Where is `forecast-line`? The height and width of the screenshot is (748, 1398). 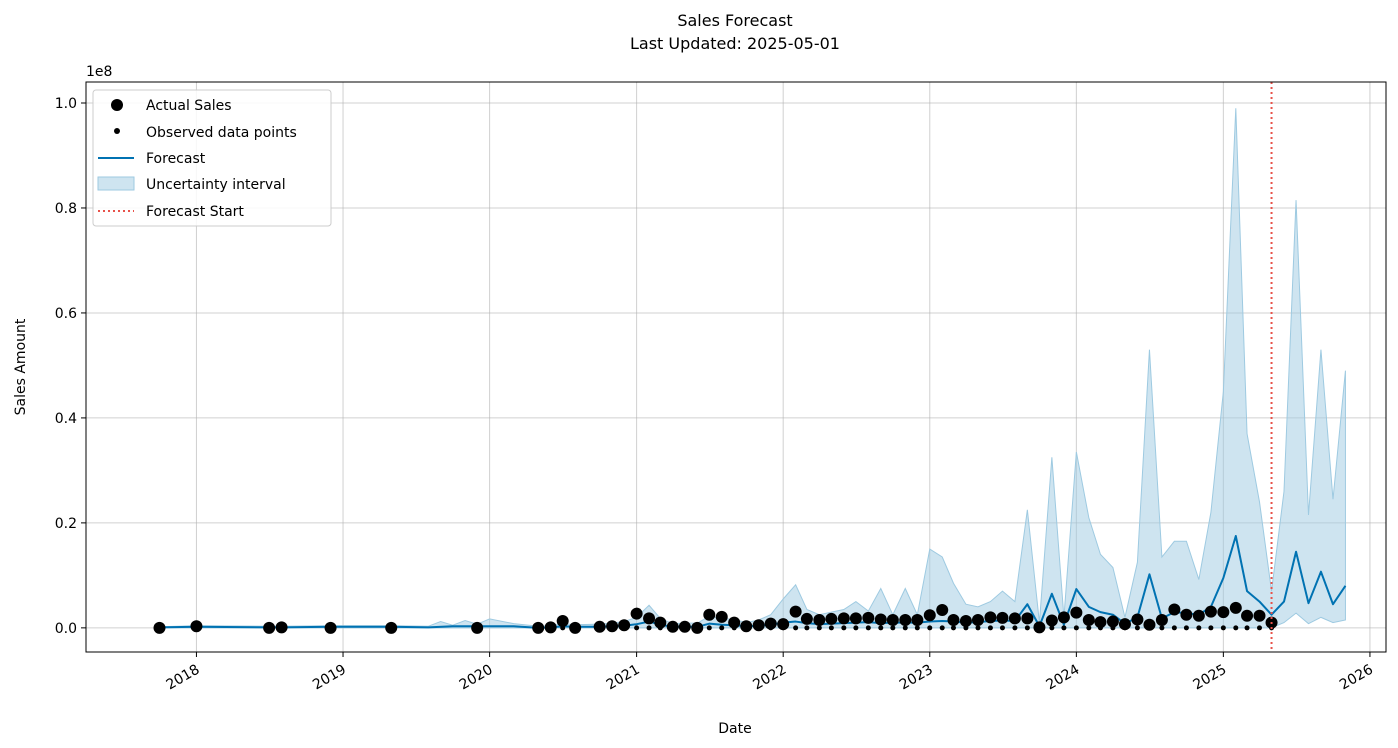
forecast-line is located at coordinates (753, 582).